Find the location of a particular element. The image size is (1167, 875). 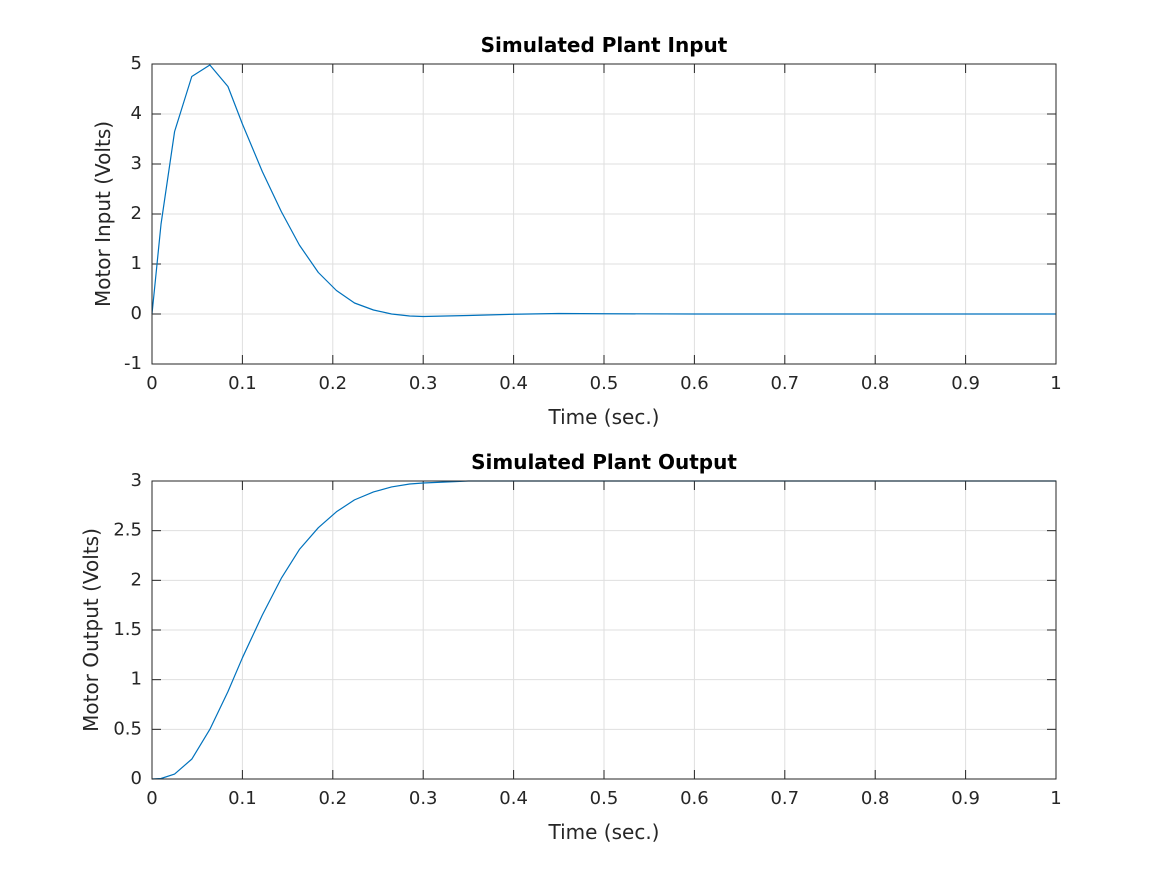

chart-title: Simulated Plant Input is located at coordinates (604, 45).